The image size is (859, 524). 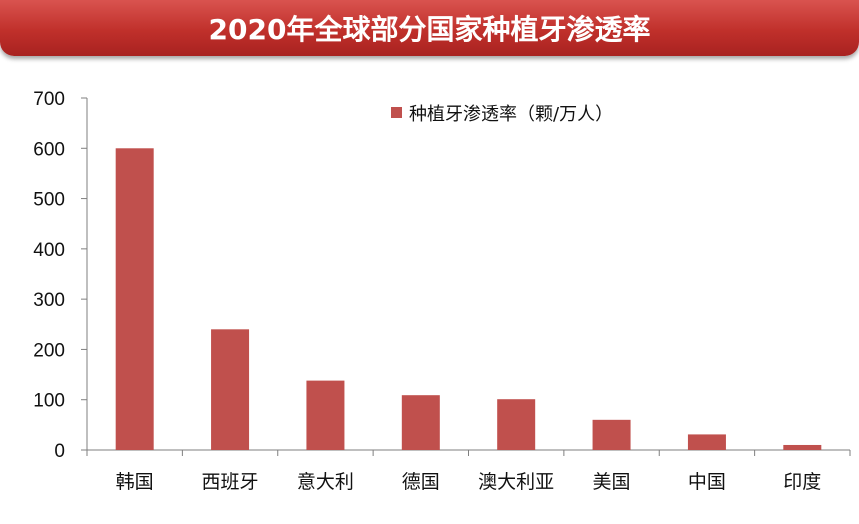 I want to click on x-axis: 韩国 西班牙 意大利 德国 澳大利亚 美国 中国 印度, so click(x=468, y=471).